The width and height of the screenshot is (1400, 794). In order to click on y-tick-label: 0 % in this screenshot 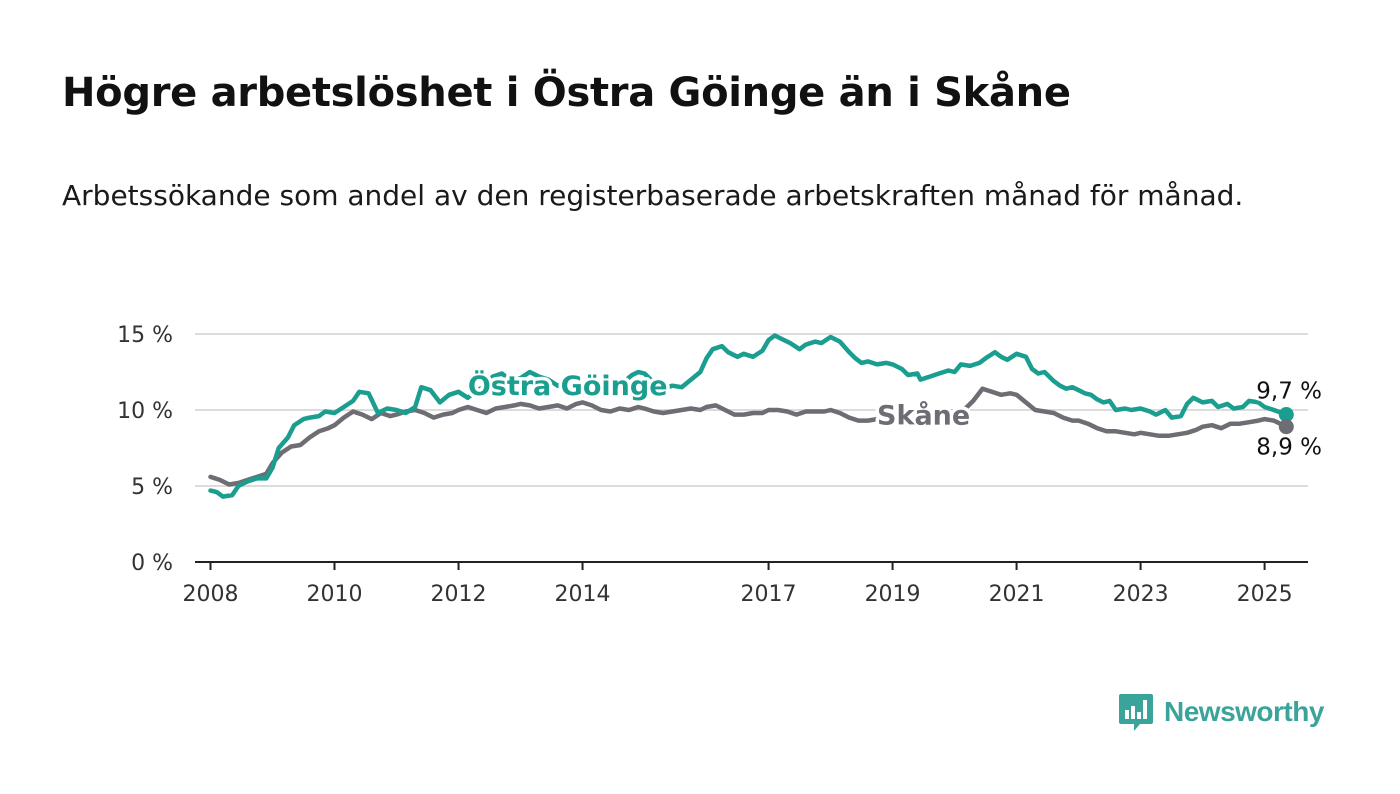, I will do `click(152, 563)`.